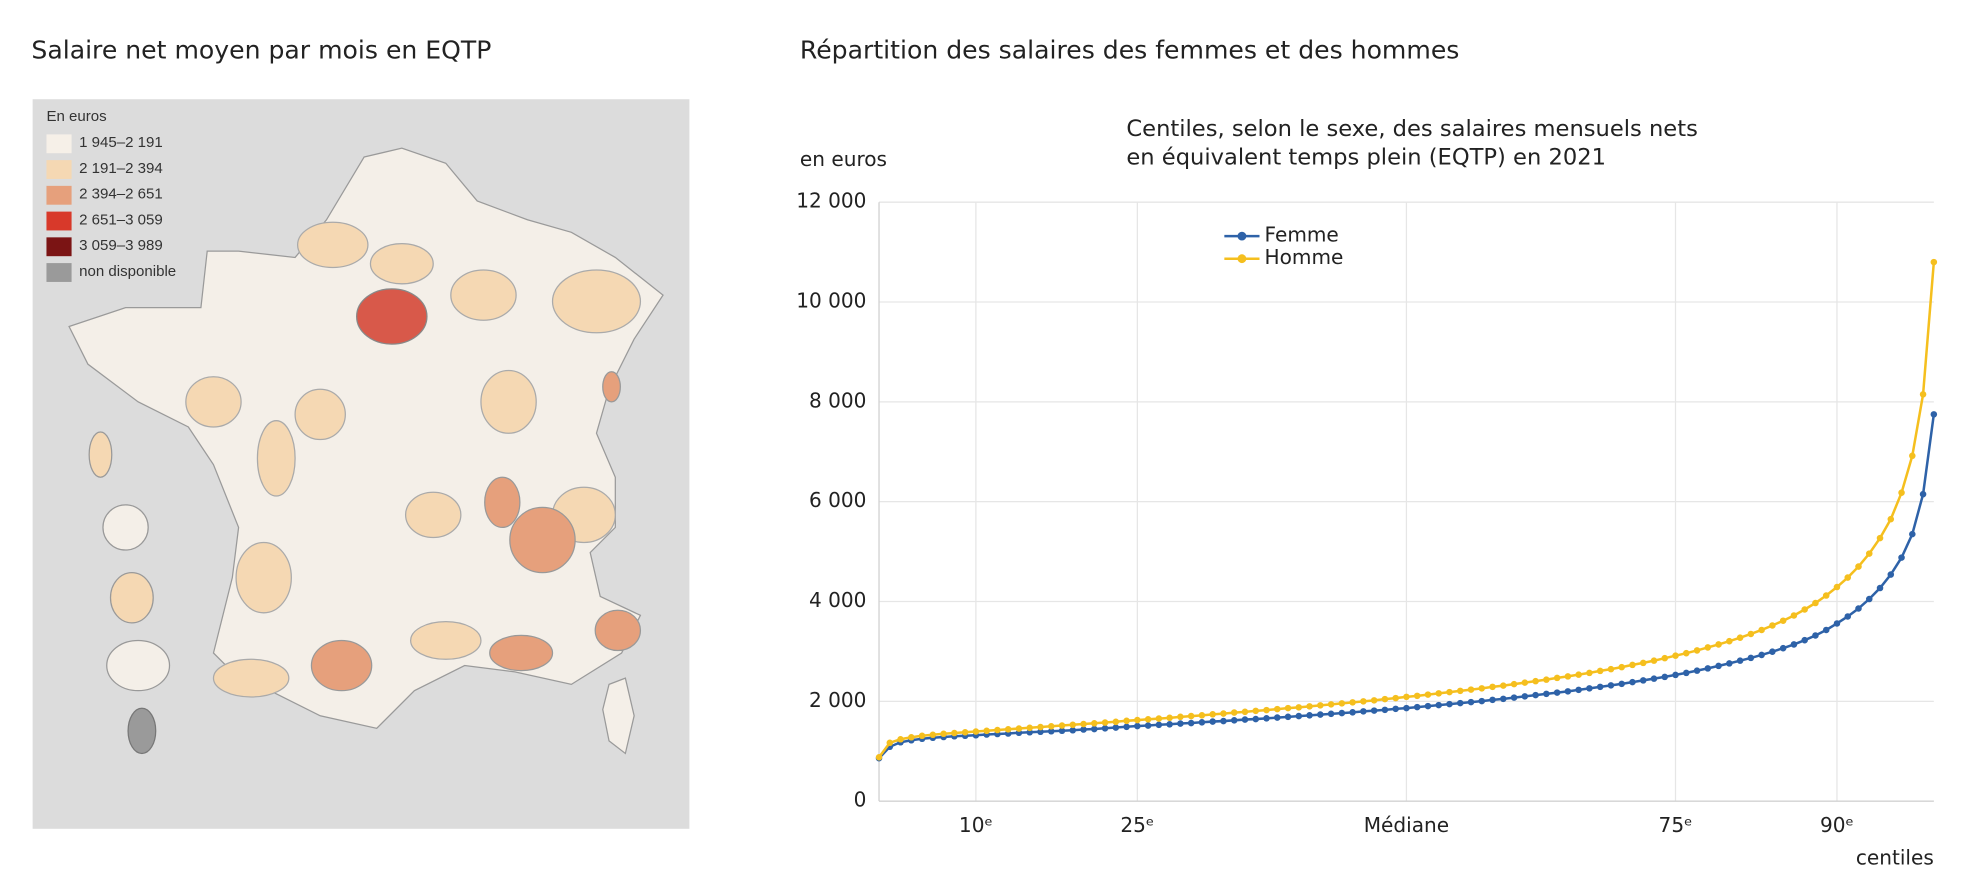  Describe the element at coordinates (1676, 825) in the screenshot. I see `x-tick-label: 75ᵉ` at that location.